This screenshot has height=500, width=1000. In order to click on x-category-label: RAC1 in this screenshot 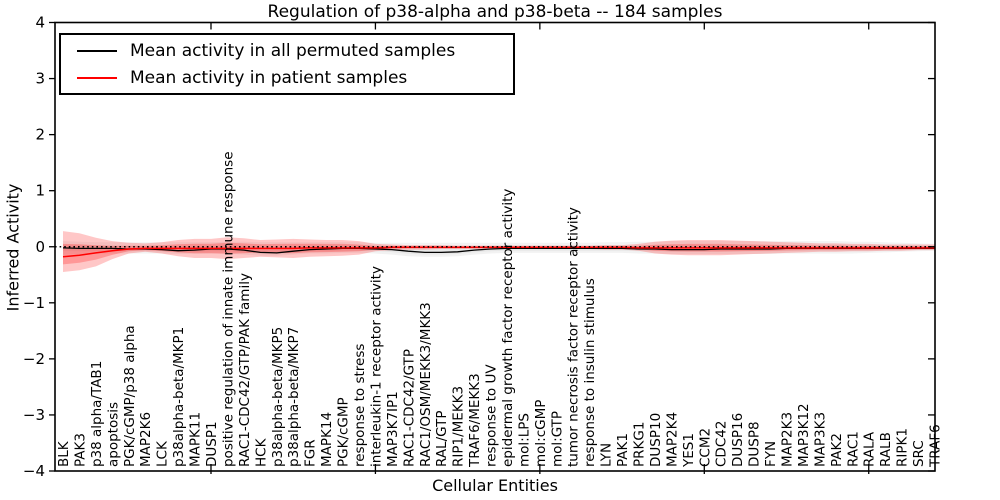, I will do `click(853, 449)`.